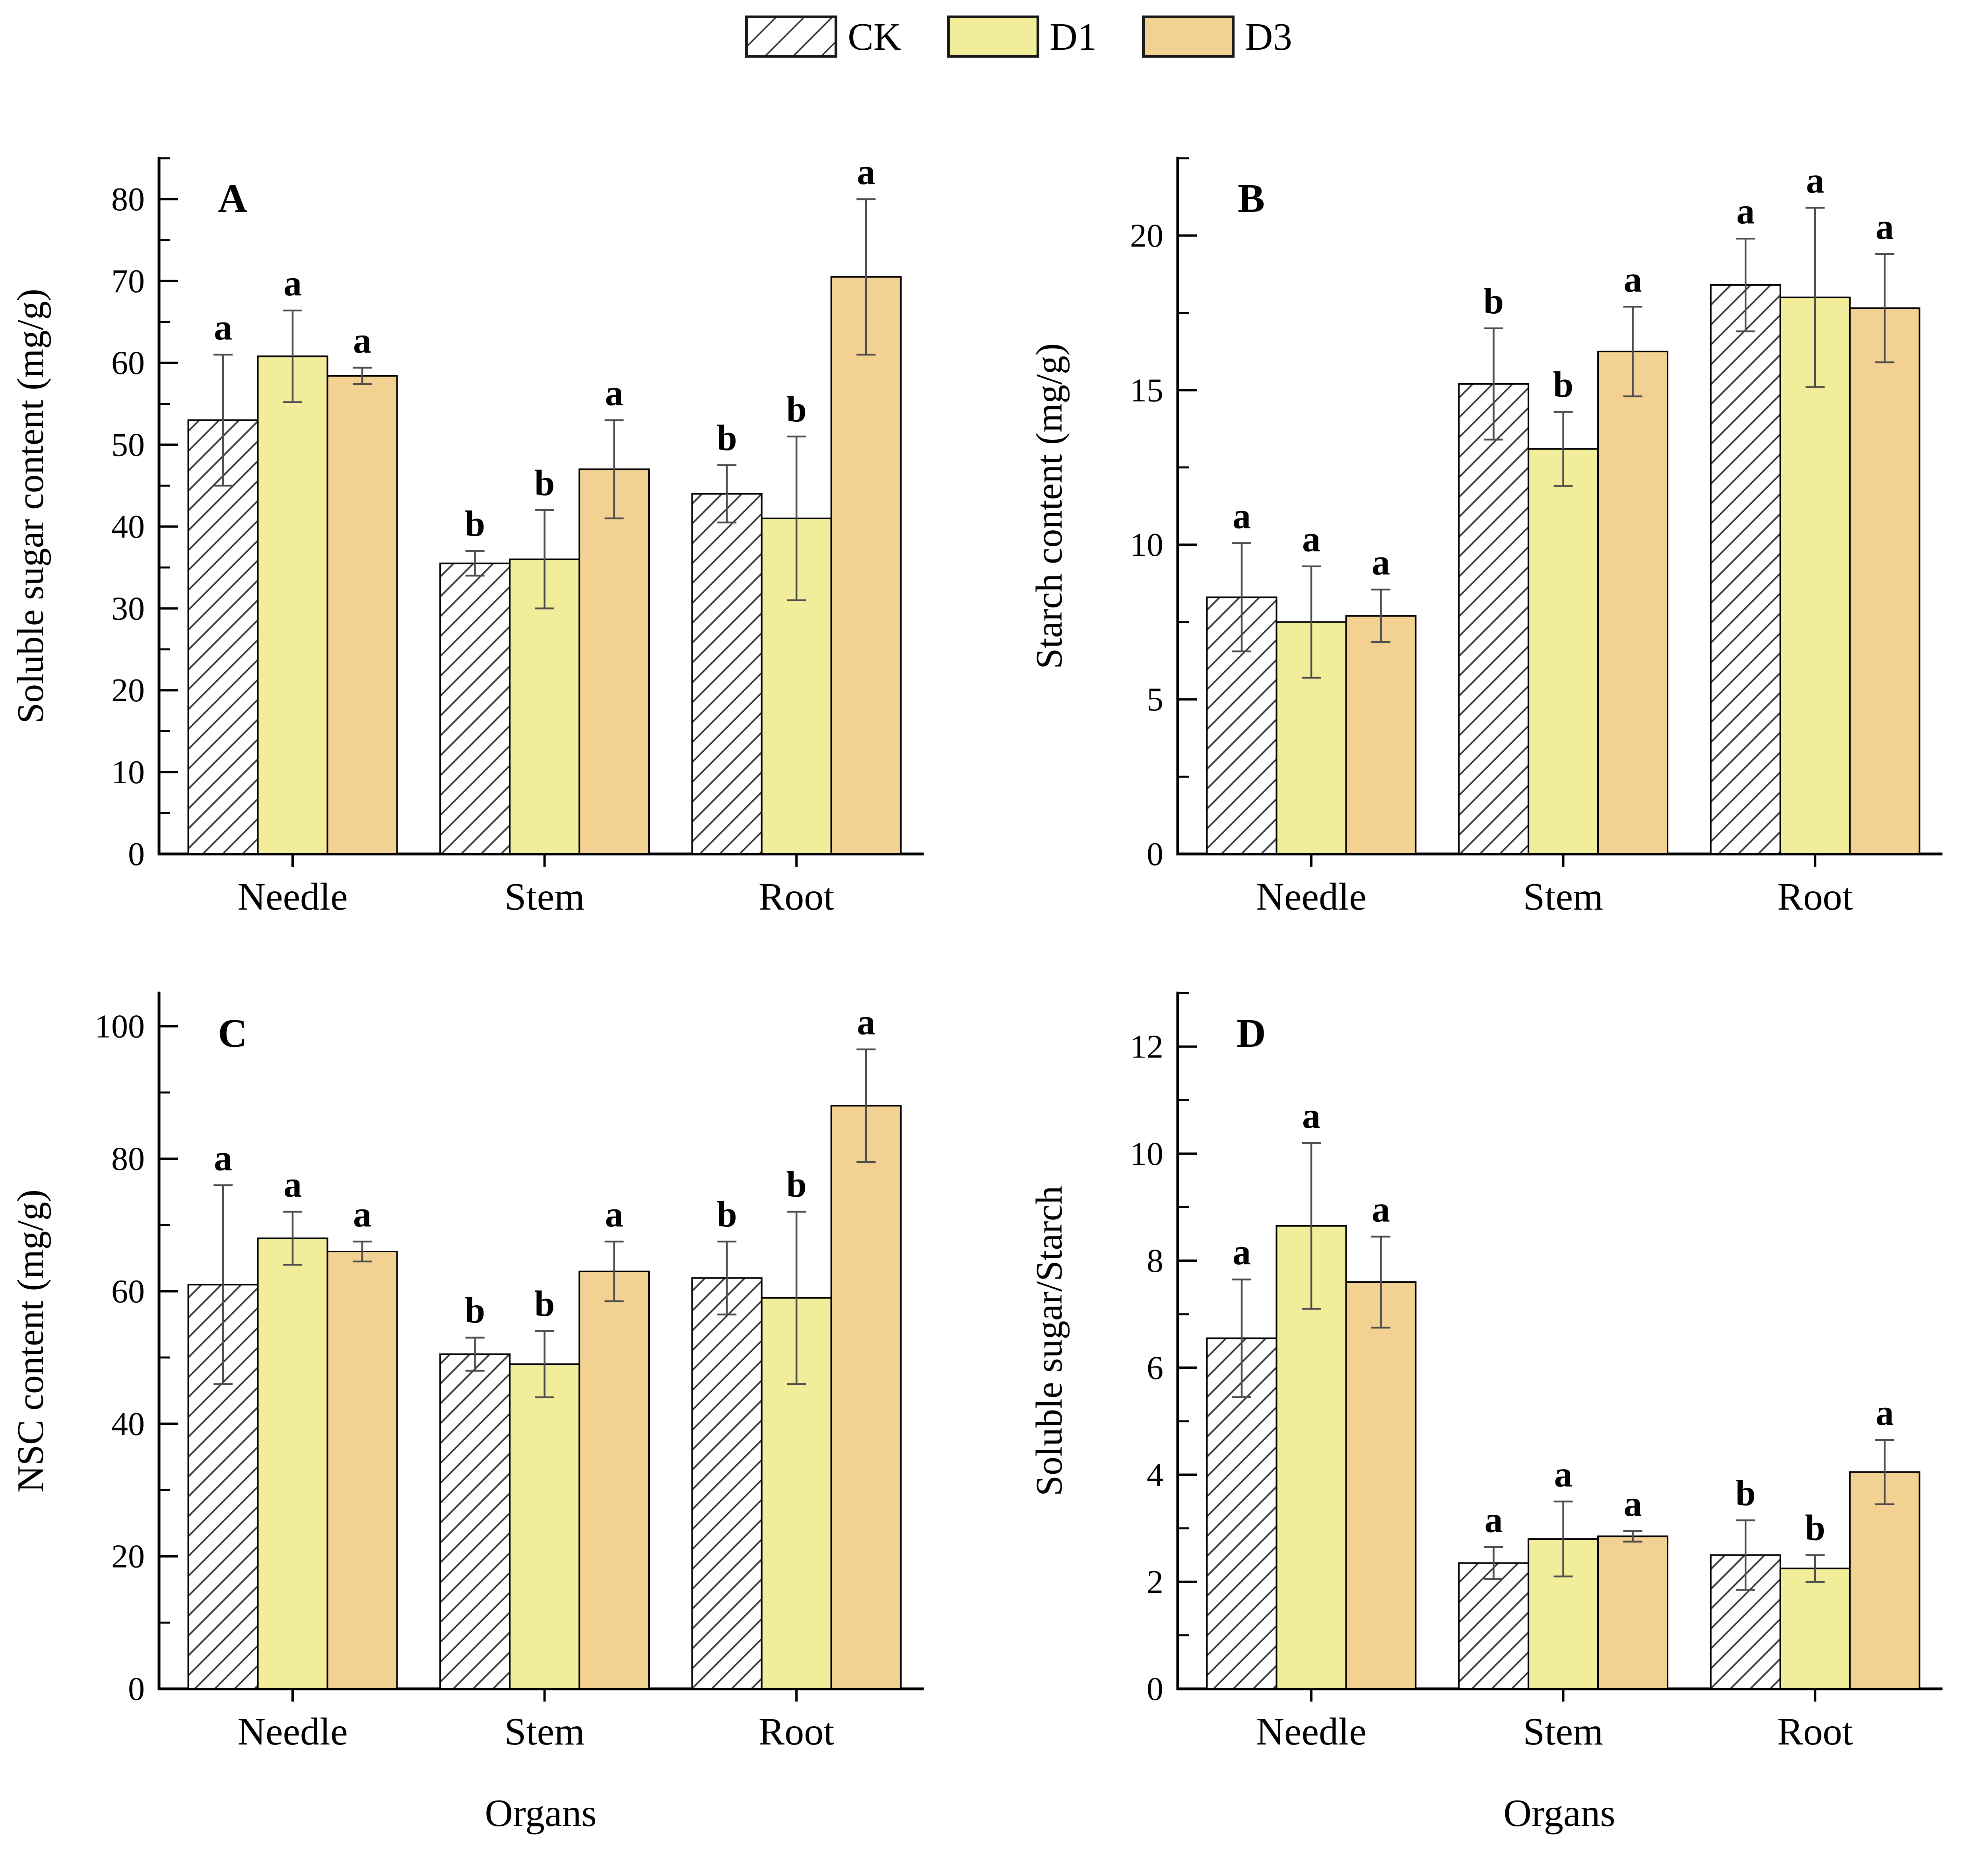 The height and width of the screenshot is (1857, 1988). Describe the element at coordinates (1155, 699) in the screenshot. I see `y-tick-label: 5` at that location.